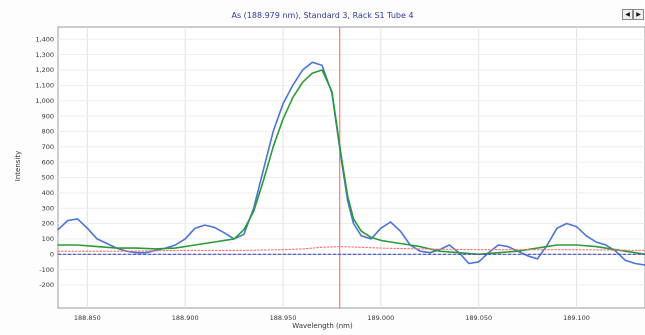 The image size is (645, 335). I want to click on y-tick-label: 400, so click(48, 193).